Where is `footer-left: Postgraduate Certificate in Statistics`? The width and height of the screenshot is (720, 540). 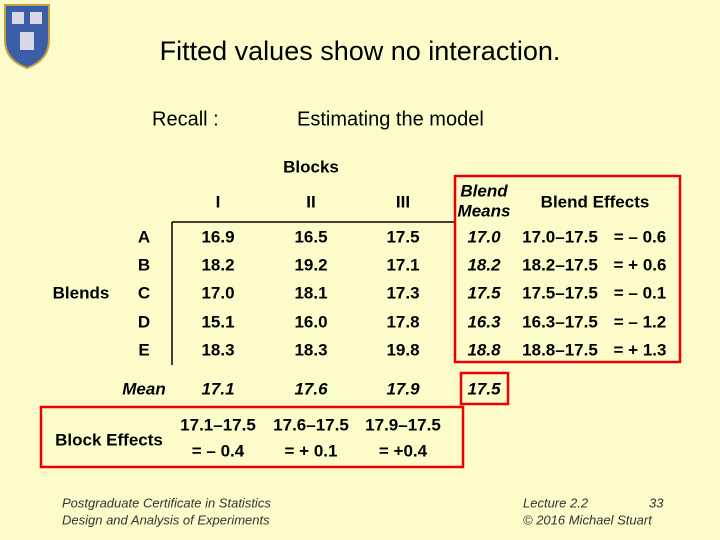 footer-left: Postgraduate Certificate in Statistics is located at coordinates (166, 502).